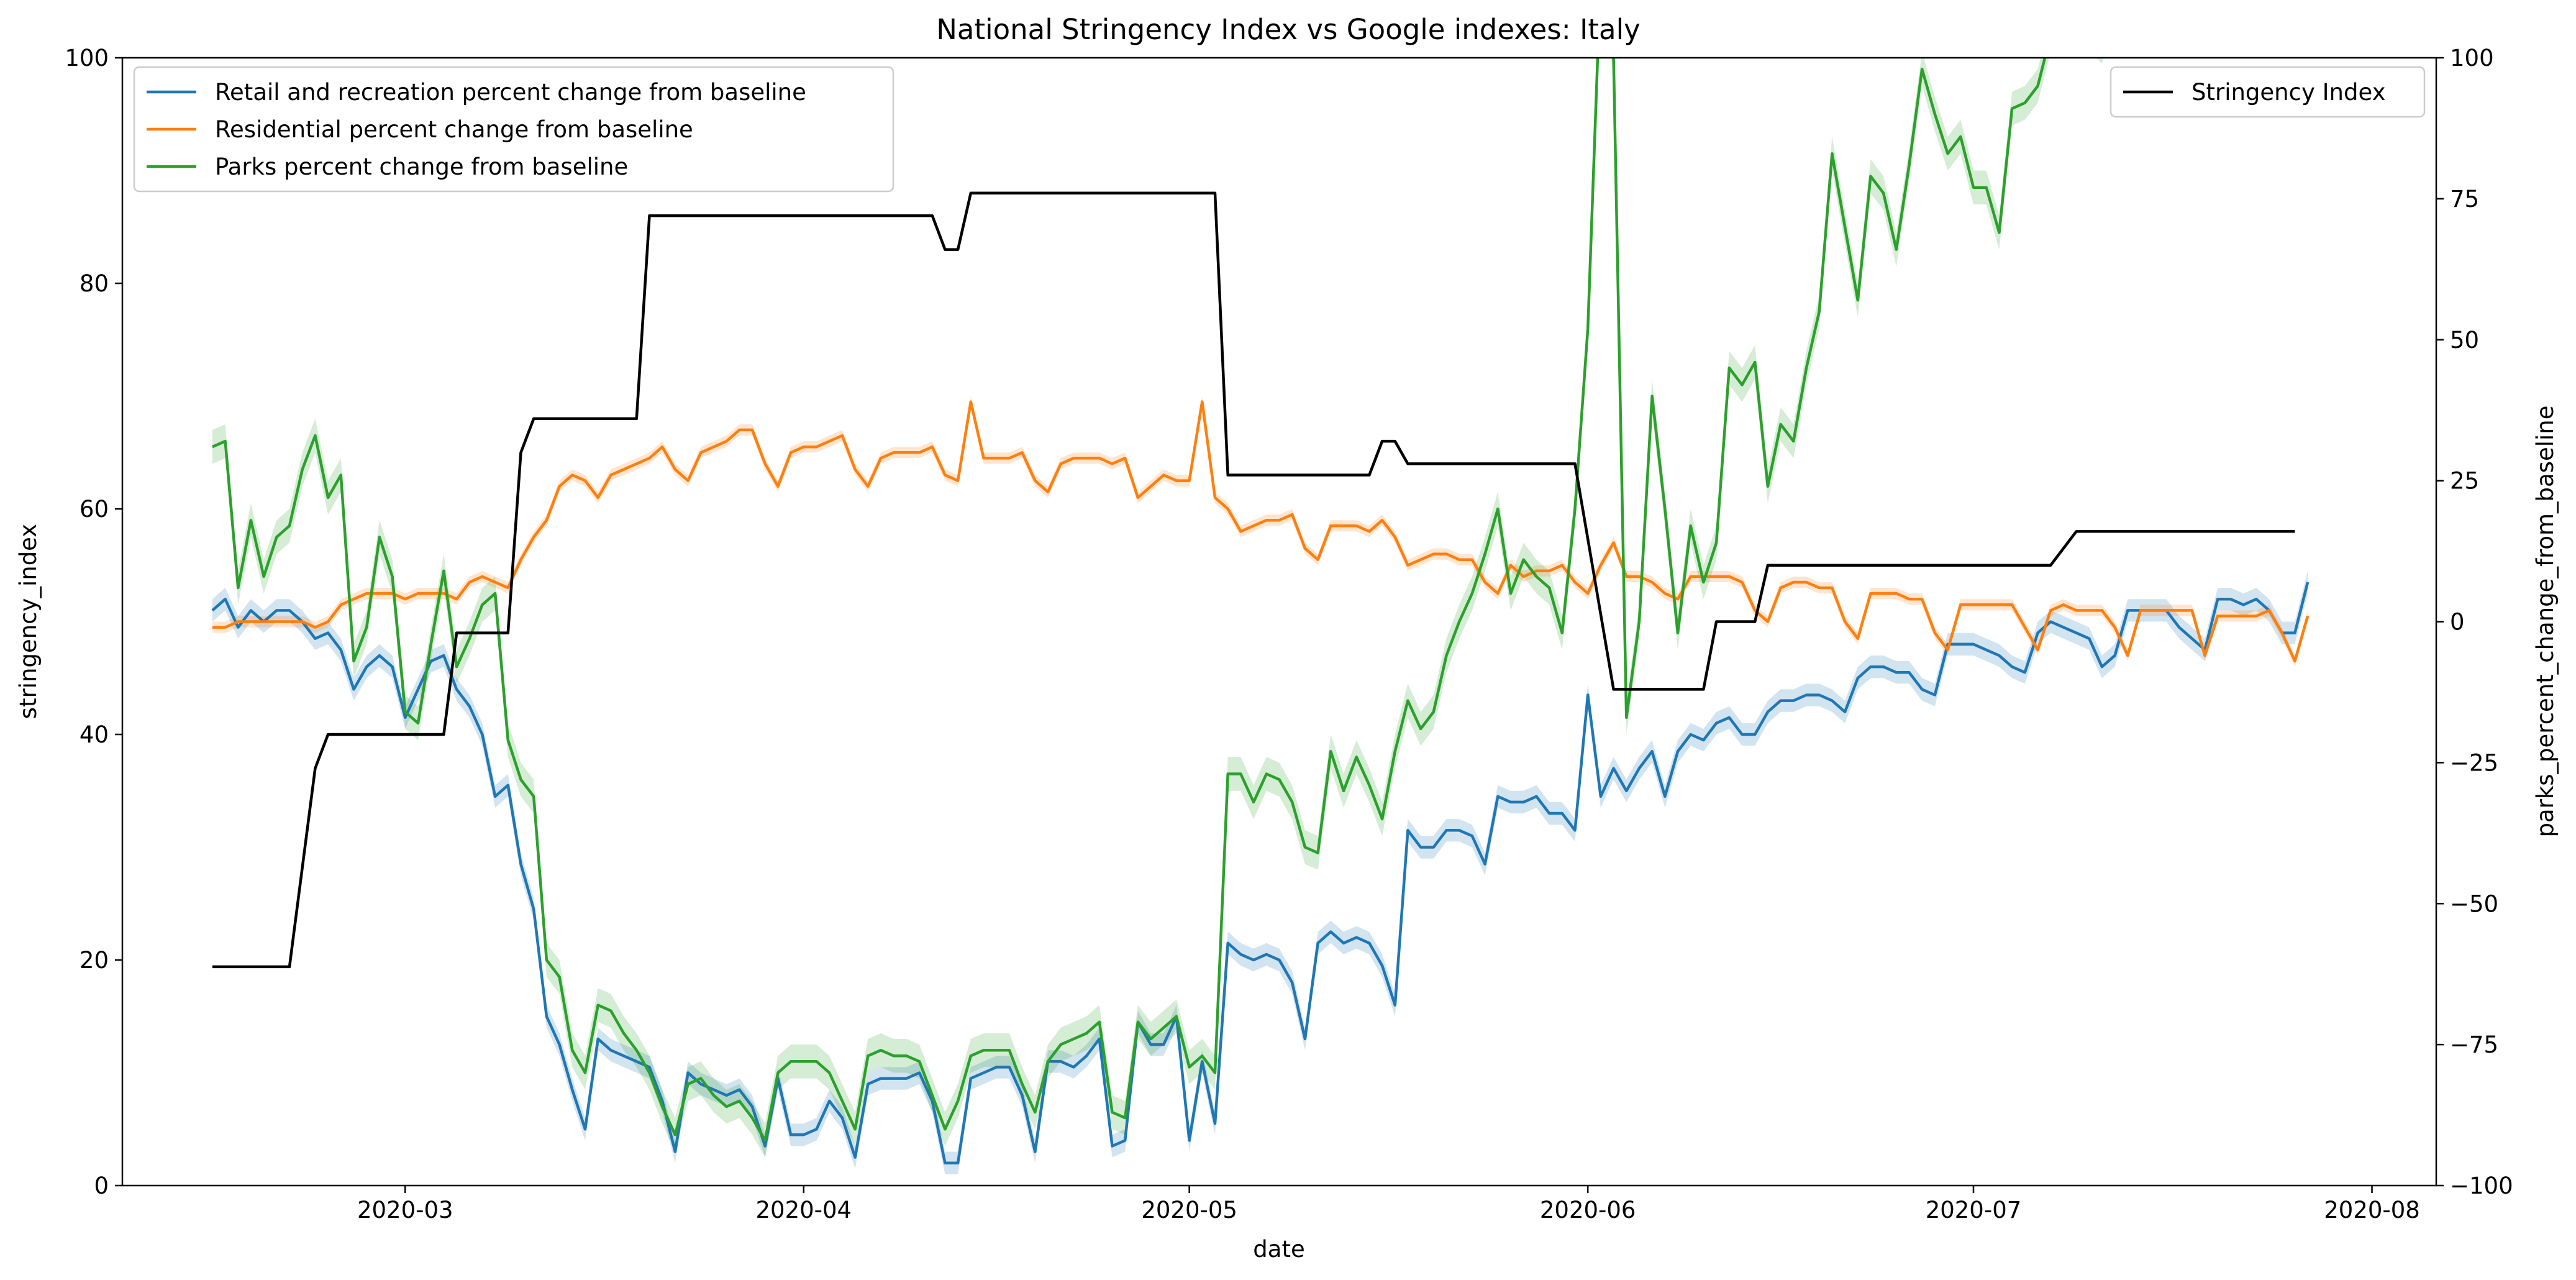 Image resolution: width=2576 pixels, height=1280 pixels. What do you see at coordinates (101, 1186) in the screenshot?
I see `y-left-tick-label: 0` at bounding box center [101, 1186].